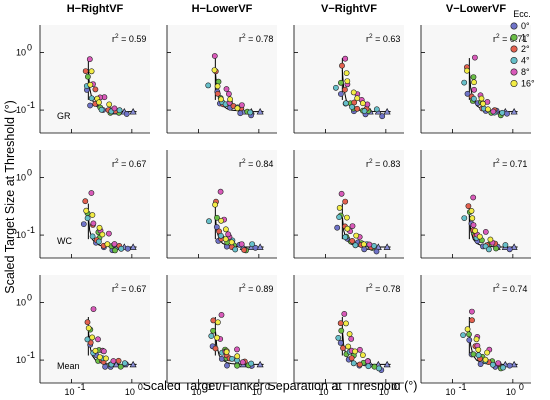 Image resolution: width=550 pixels, height=400 pixels. I want to click on panel: 10 -1 10 0r2 = 0.89, so click(221, 336).